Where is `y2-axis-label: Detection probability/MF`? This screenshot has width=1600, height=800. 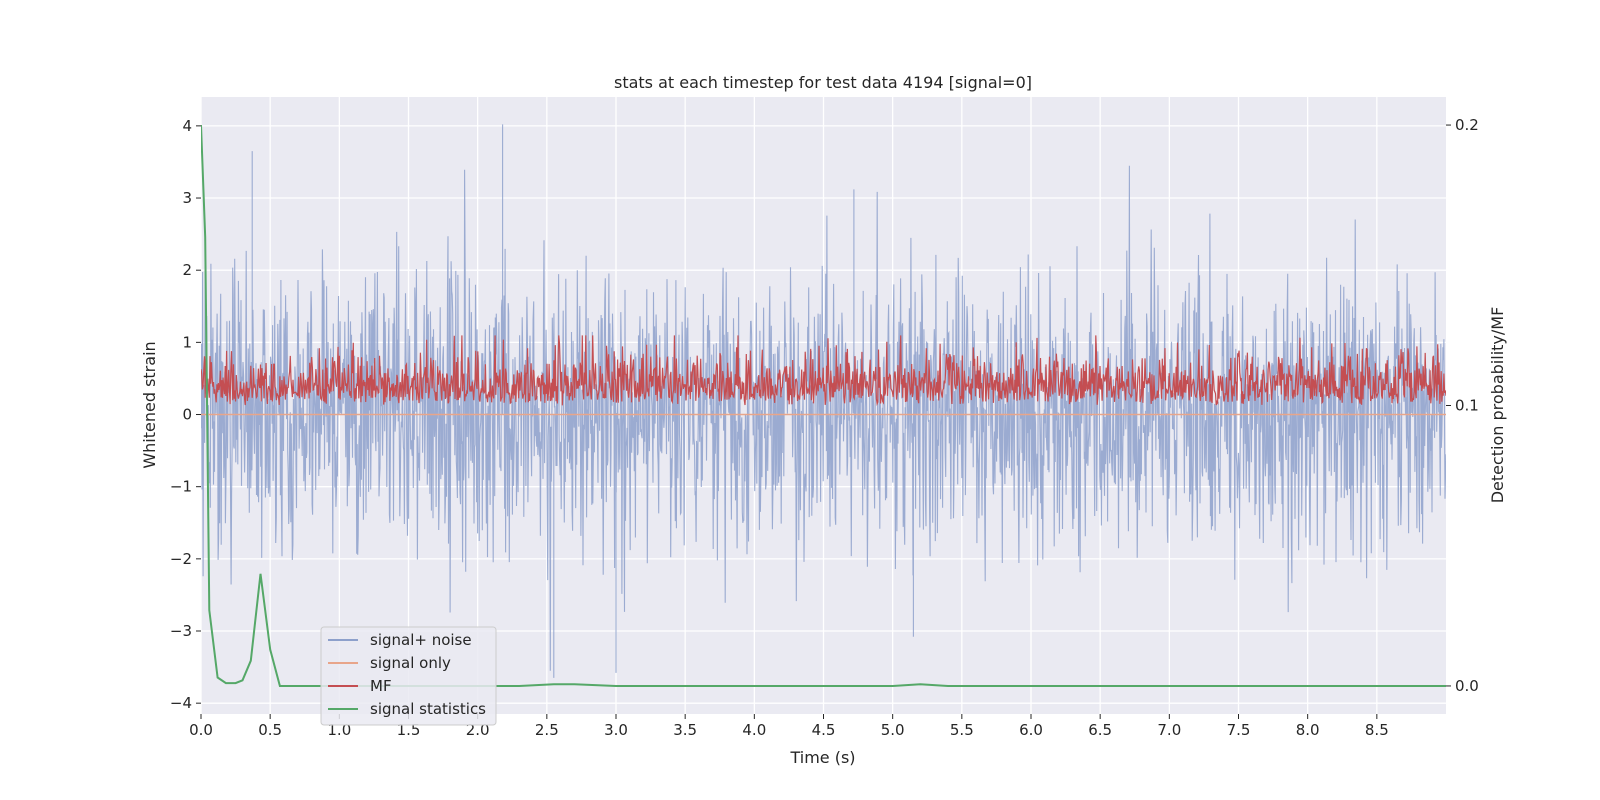 y2-axis-label: Detection probability/MF is located at coordinates (1497, 405).